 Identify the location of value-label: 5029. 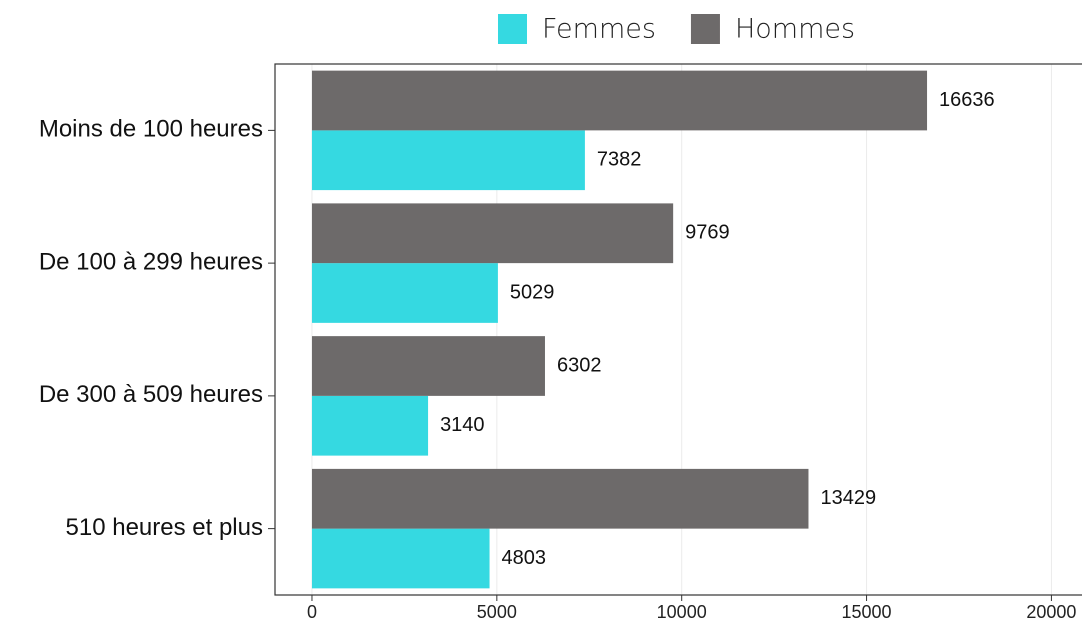
(532, 292).